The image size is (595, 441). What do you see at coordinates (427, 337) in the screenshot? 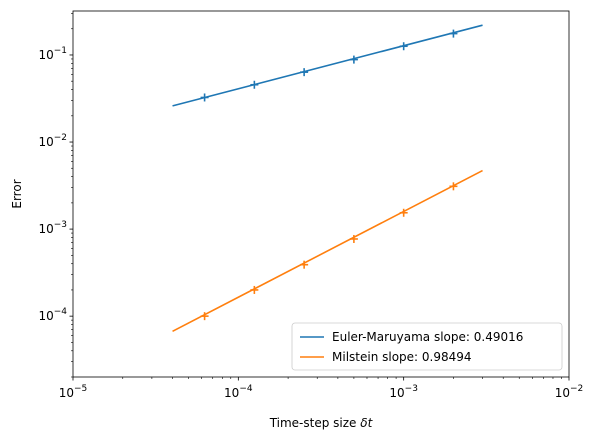
I see `legend-entry: Euler-Maruyama slope: 0.49016` at bounding box center [427, 337].